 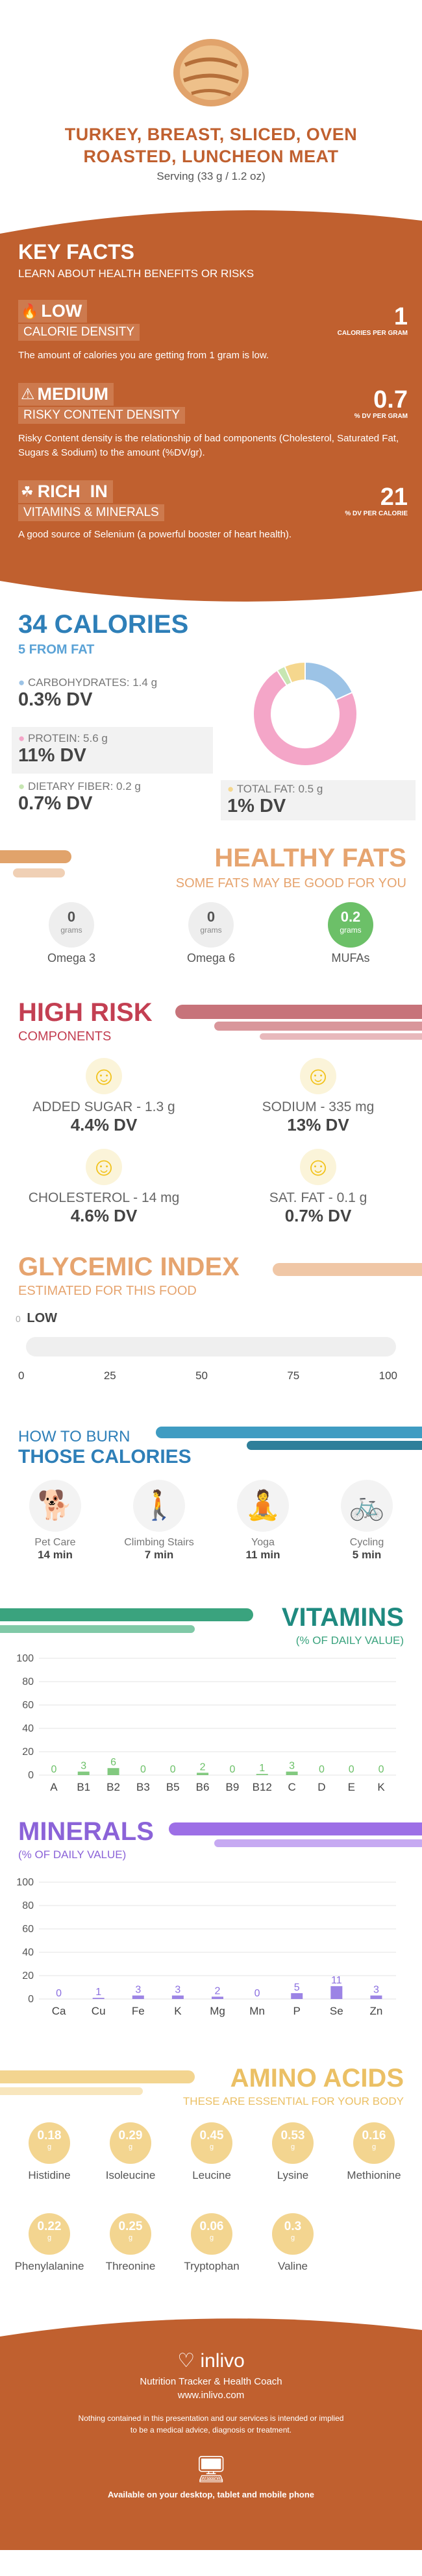 I want to click on amino-tryptophan: 0.06 g Tryptophan, so click(x=212, y=2243).